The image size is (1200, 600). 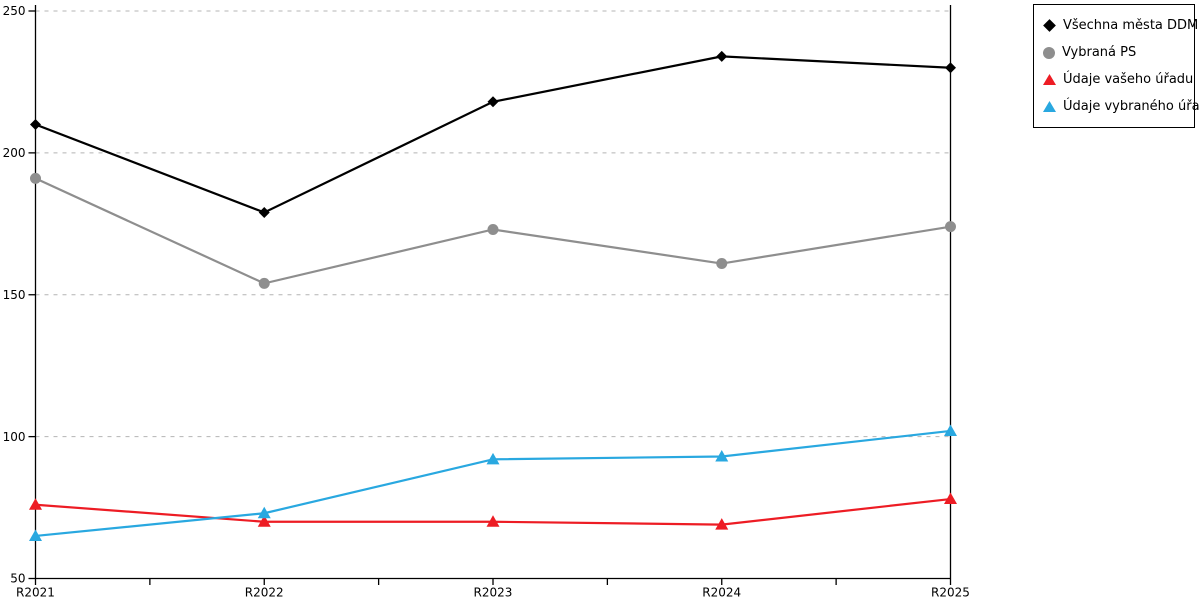 I want to click on legend-item: Všechna města DDM, so click(x=1120, y=25).